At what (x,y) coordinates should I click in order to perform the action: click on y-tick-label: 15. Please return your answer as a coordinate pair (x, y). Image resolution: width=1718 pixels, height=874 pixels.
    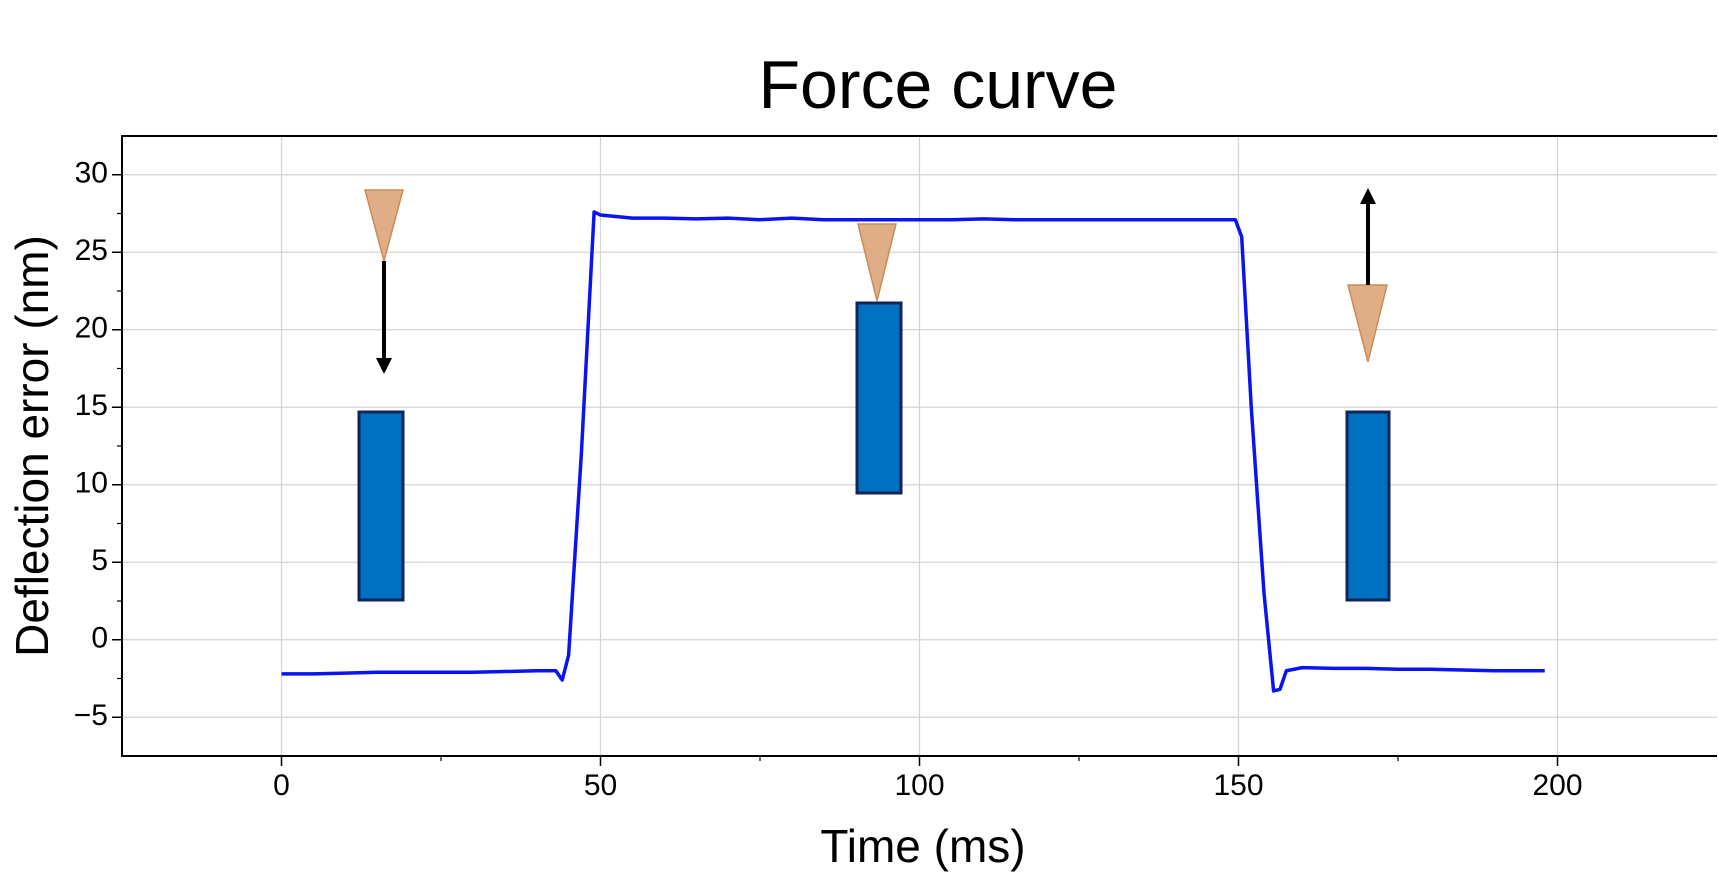
    Looking at the image, I should click on (91, 405).